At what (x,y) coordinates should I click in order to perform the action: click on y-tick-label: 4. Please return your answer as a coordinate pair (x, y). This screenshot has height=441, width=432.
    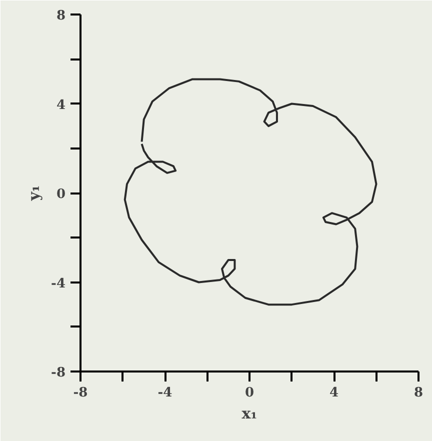
    Looking at the image, I should click on (61, 105).